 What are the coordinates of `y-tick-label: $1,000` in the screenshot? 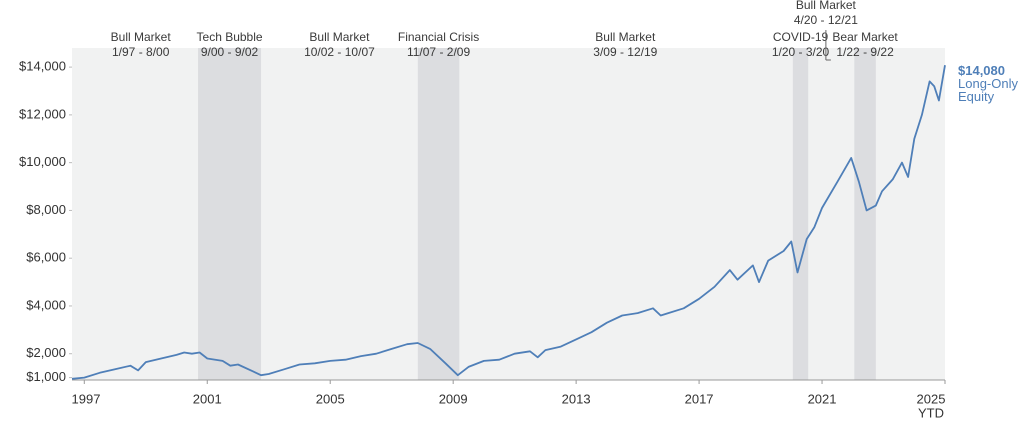 It's located at (46, 376).